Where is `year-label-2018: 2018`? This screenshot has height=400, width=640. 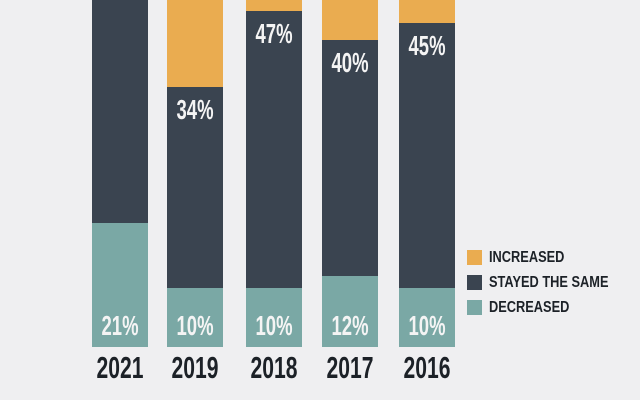
year-label-2018: 2018 is located at coordinates (274, 367).